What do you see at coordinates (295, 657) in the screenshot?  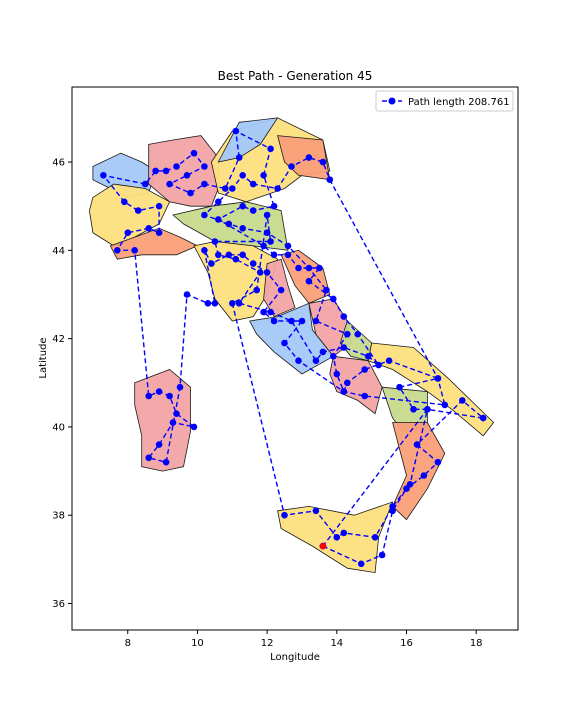 I see `x-axis-label: Longitude` at bounding box center [295, 657].